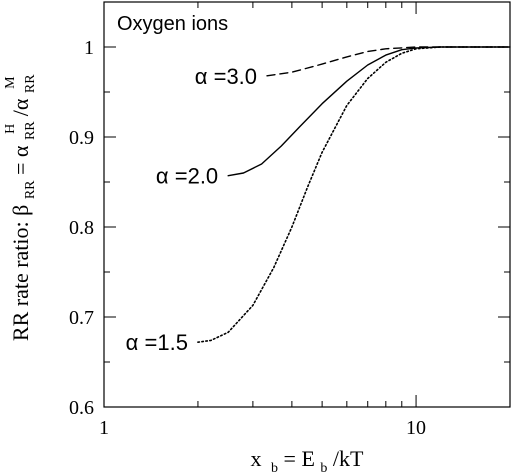  What do you see at coordinates (388, 61) in the screenshot?
I see `series-line` at bounding box center [388, 61].